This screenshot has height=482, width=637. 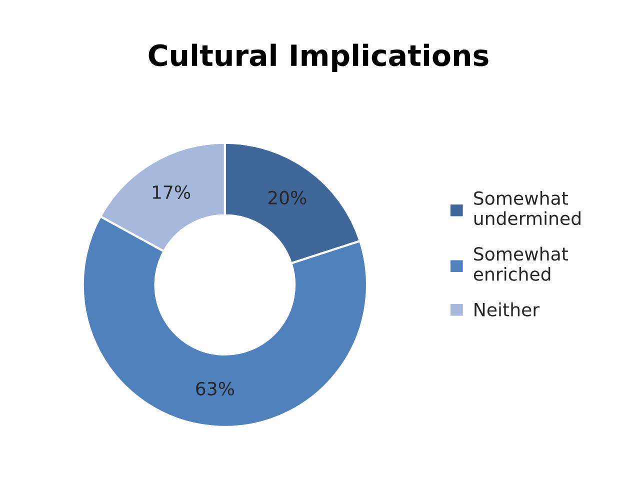 What do you see at coordinates (507, 309) in the screenshot?
I see `legend-label: Neither` at bounding box center [507, 309].